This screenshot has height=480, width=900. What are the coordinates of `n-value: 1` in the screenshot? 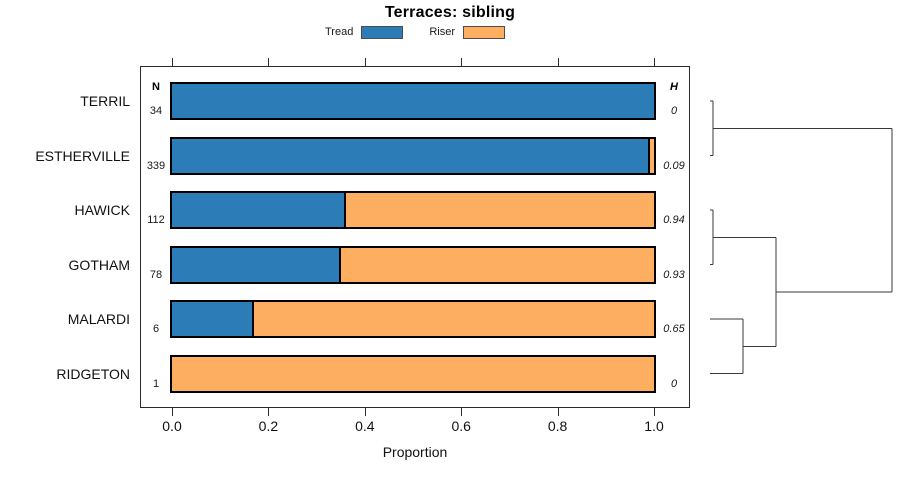 It's located at (156, 383).